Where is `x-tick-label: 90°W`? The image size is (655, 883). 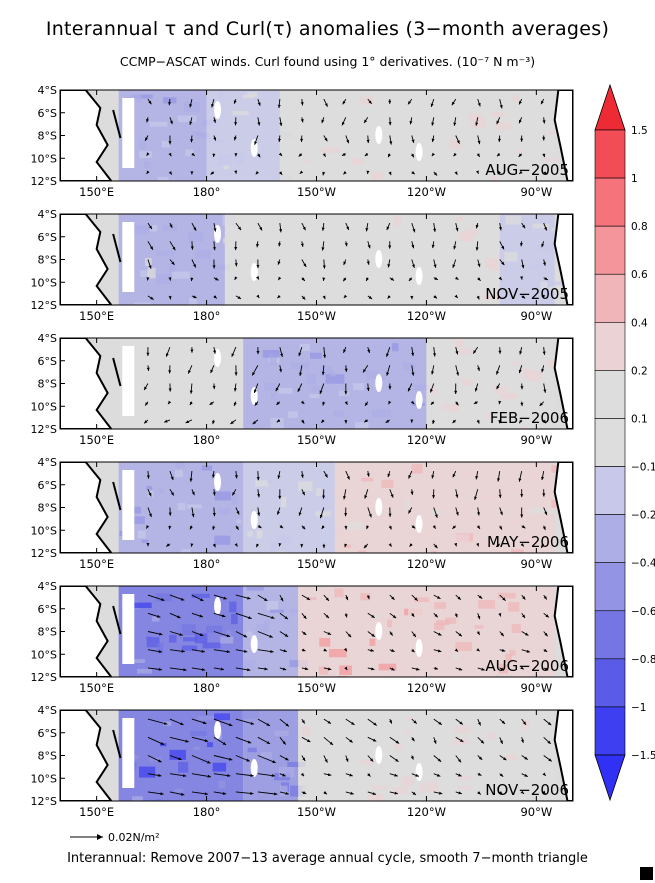
x-tick-label: 90°W is located at coordinates (536, 316).